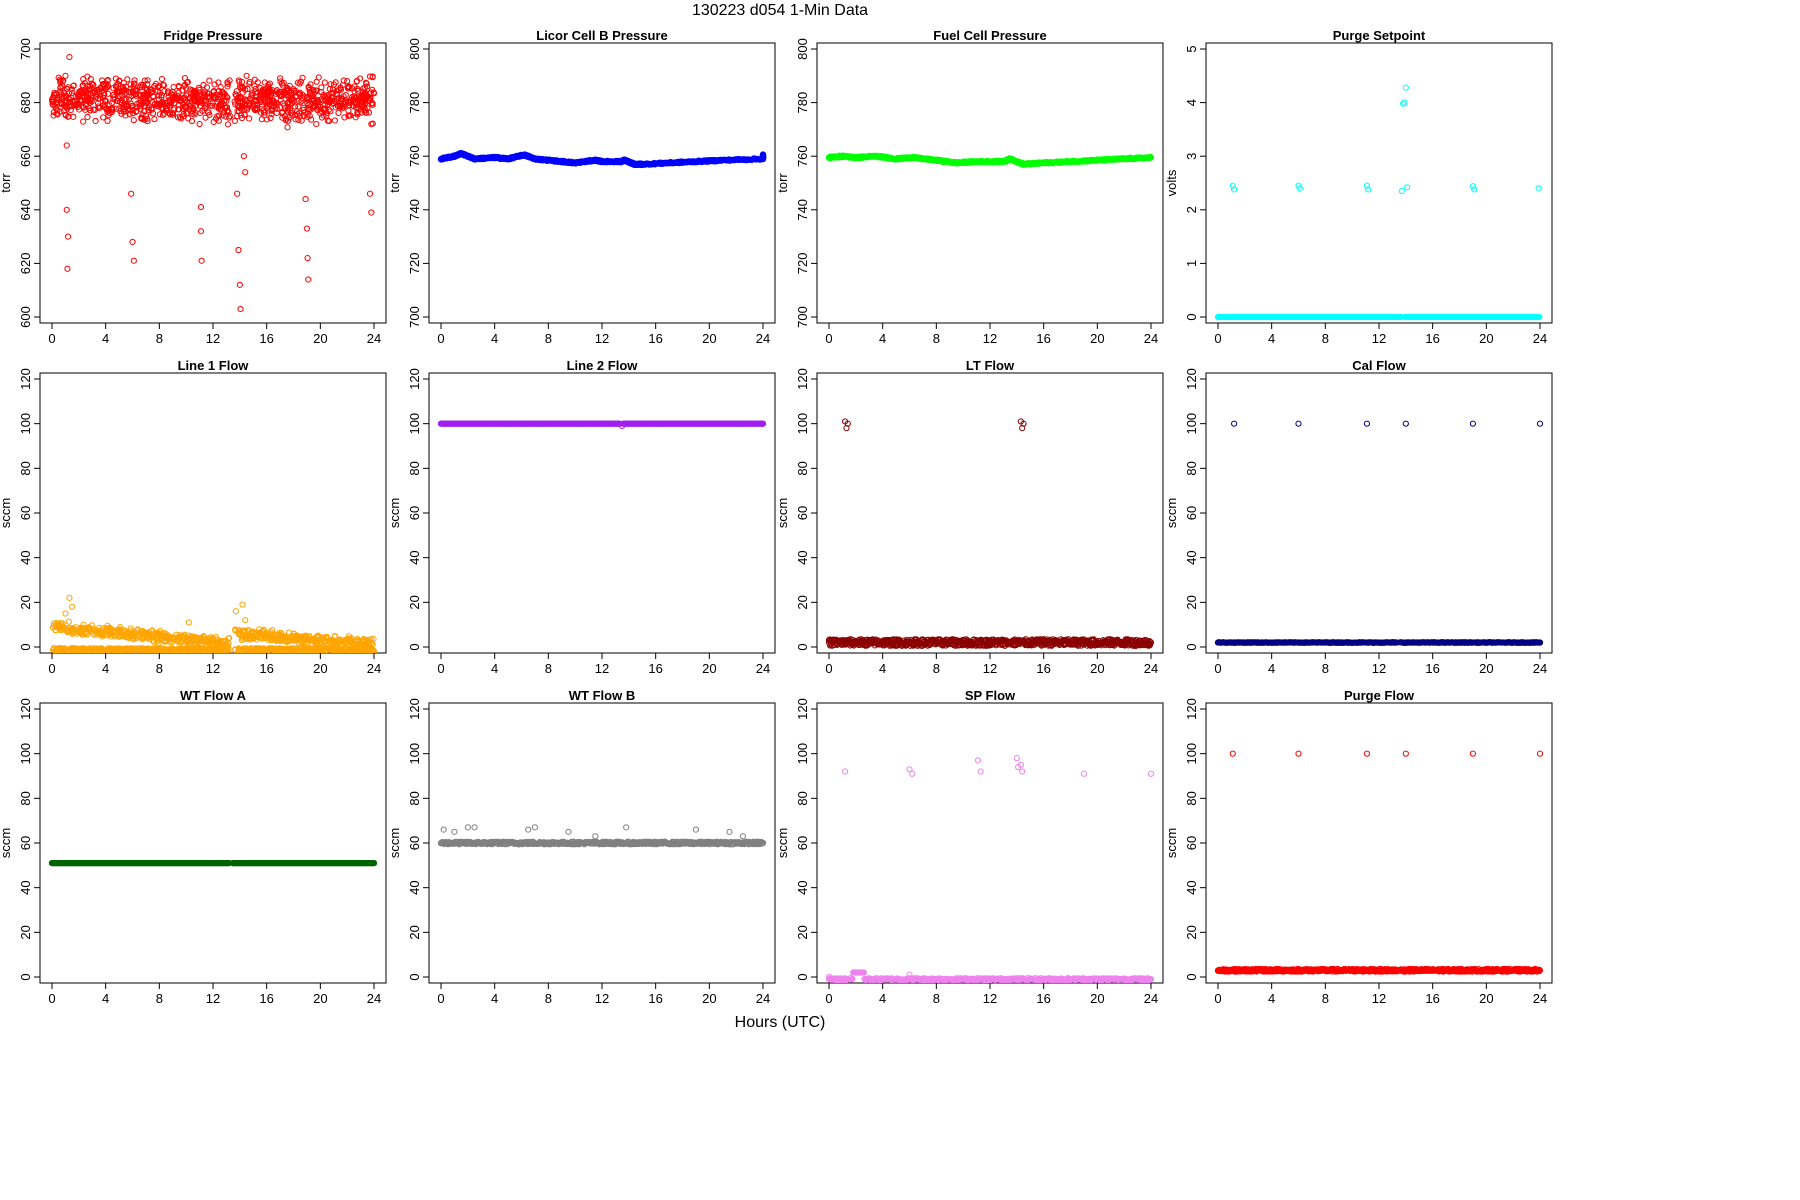 The width and height of the screenshot is (1800, 1200). Describe the element at coordinates (25, 210) in the screenshot. I see `y-tick-label: 640` at that location.